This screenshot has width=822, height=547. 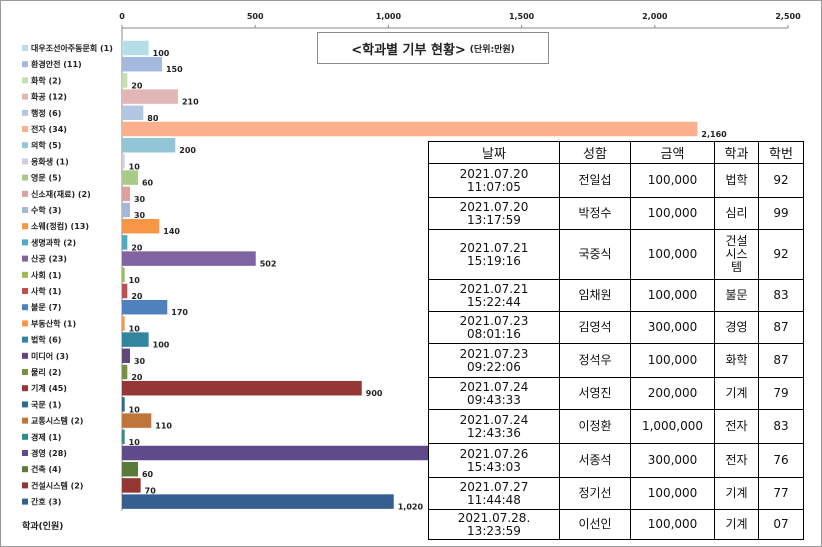 I want to click on cell-time: 09:22:06, so click(x=494, y=366).